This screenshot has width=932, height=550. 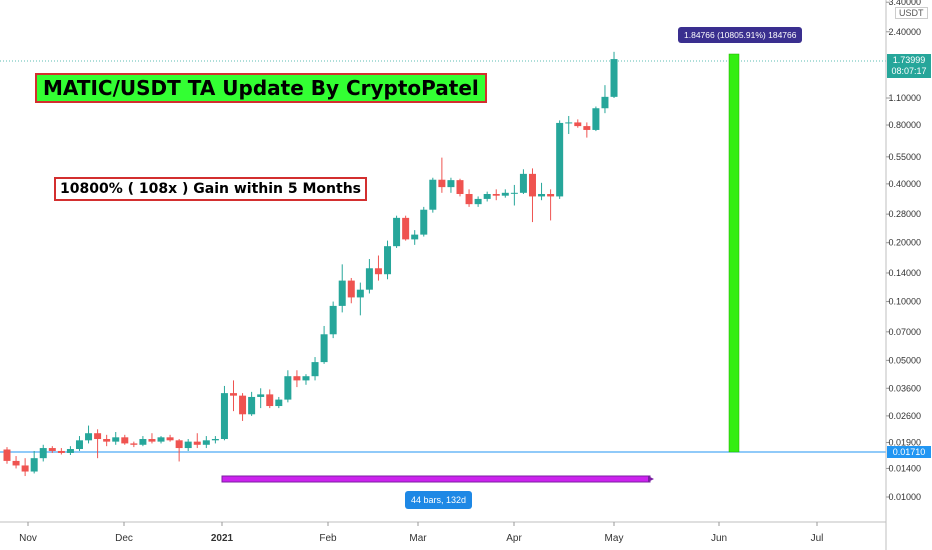 I want to click on measure-bar, so click(x=734, y=253).